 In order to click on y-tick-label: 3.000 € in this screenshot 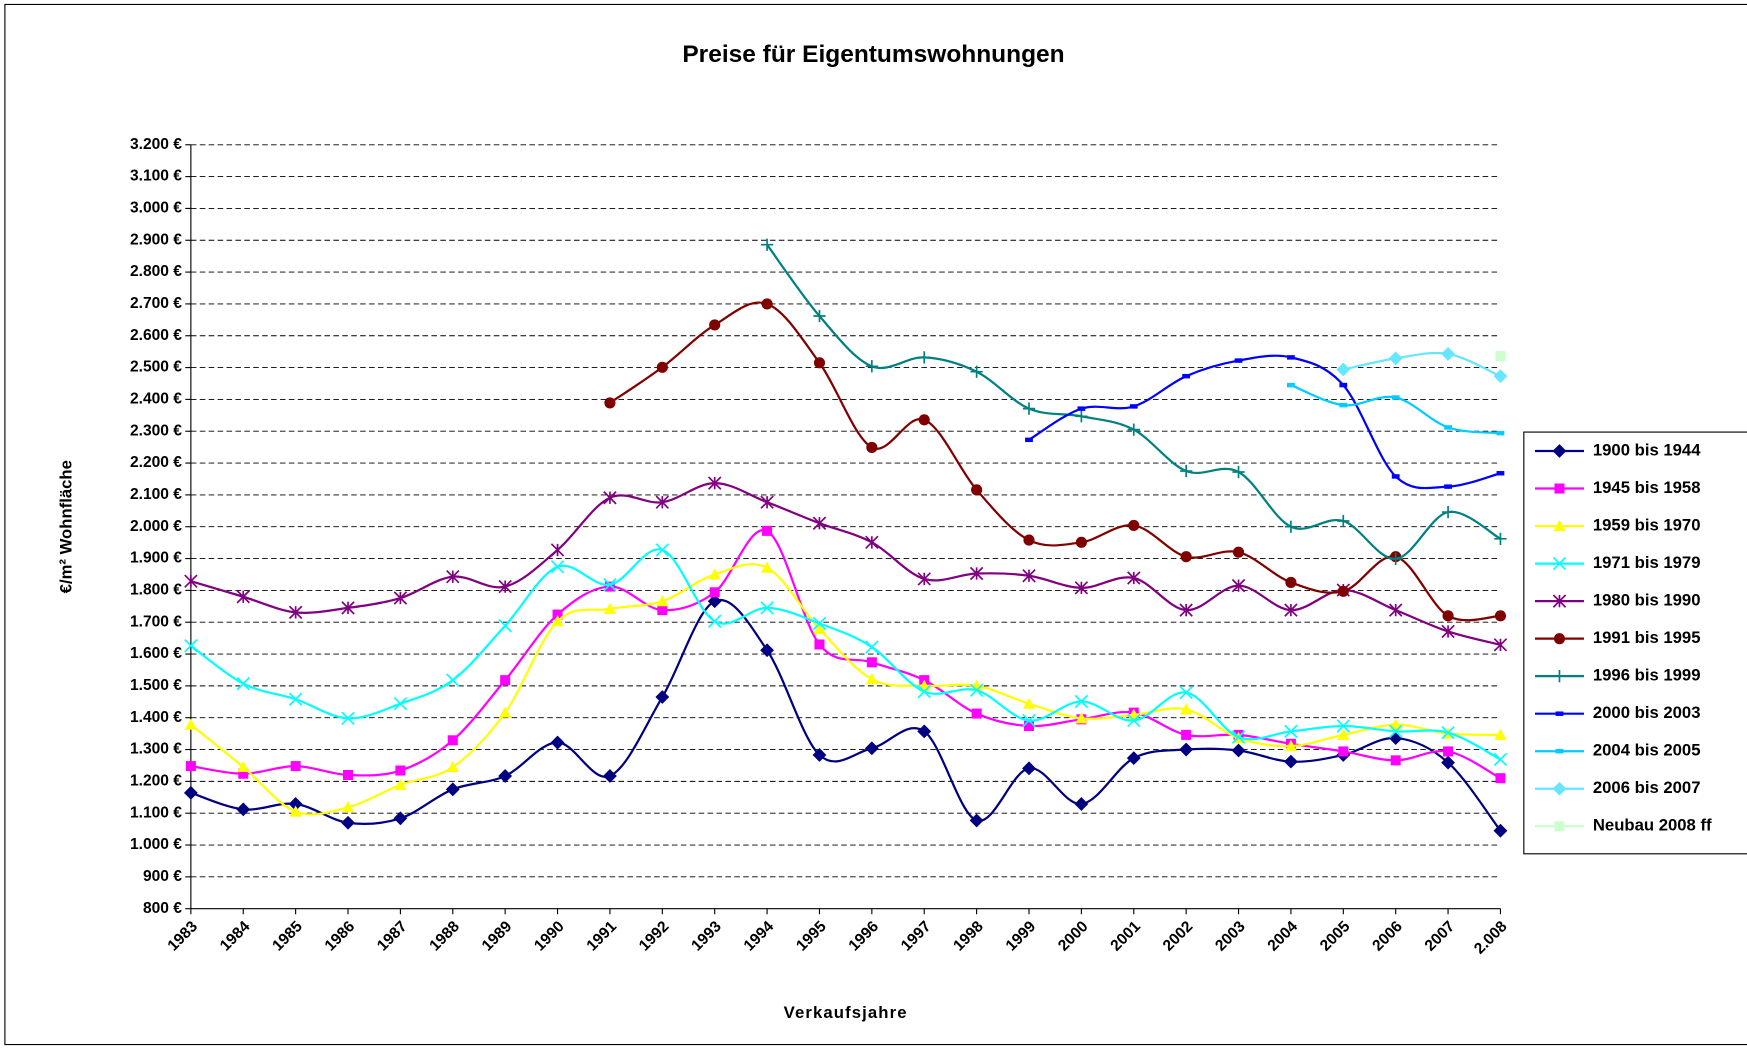, I will do `click(156, 208)`.